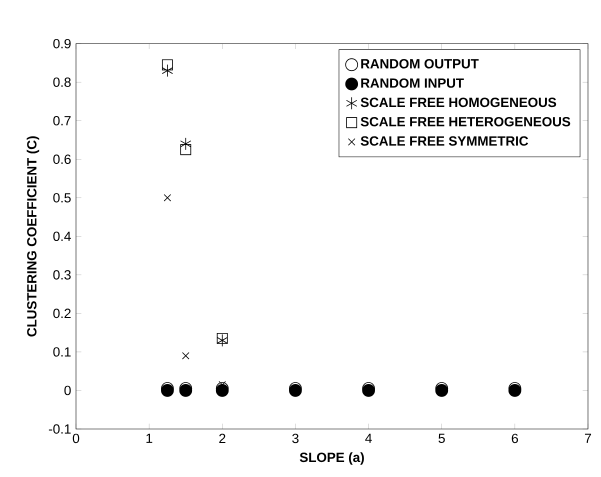 Image resolution: width=601 pixels, height=477 pixels. I want to click on legend-label: SCALE FREE SYMMETRIC, so click(444, 141).